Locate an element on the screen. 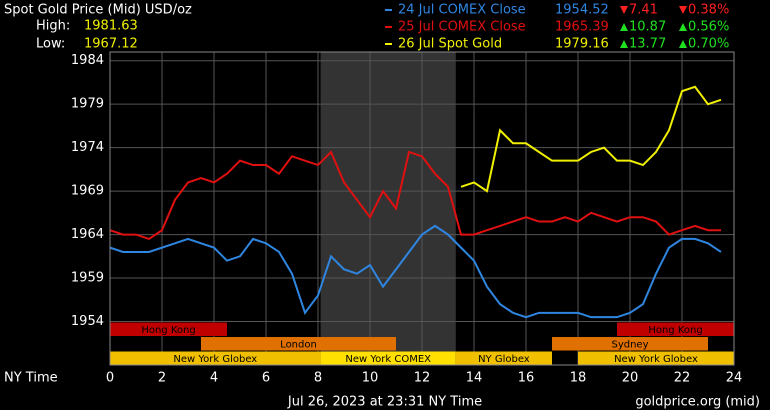  x-tick-label: 6 is located at coordinates (266, 378).